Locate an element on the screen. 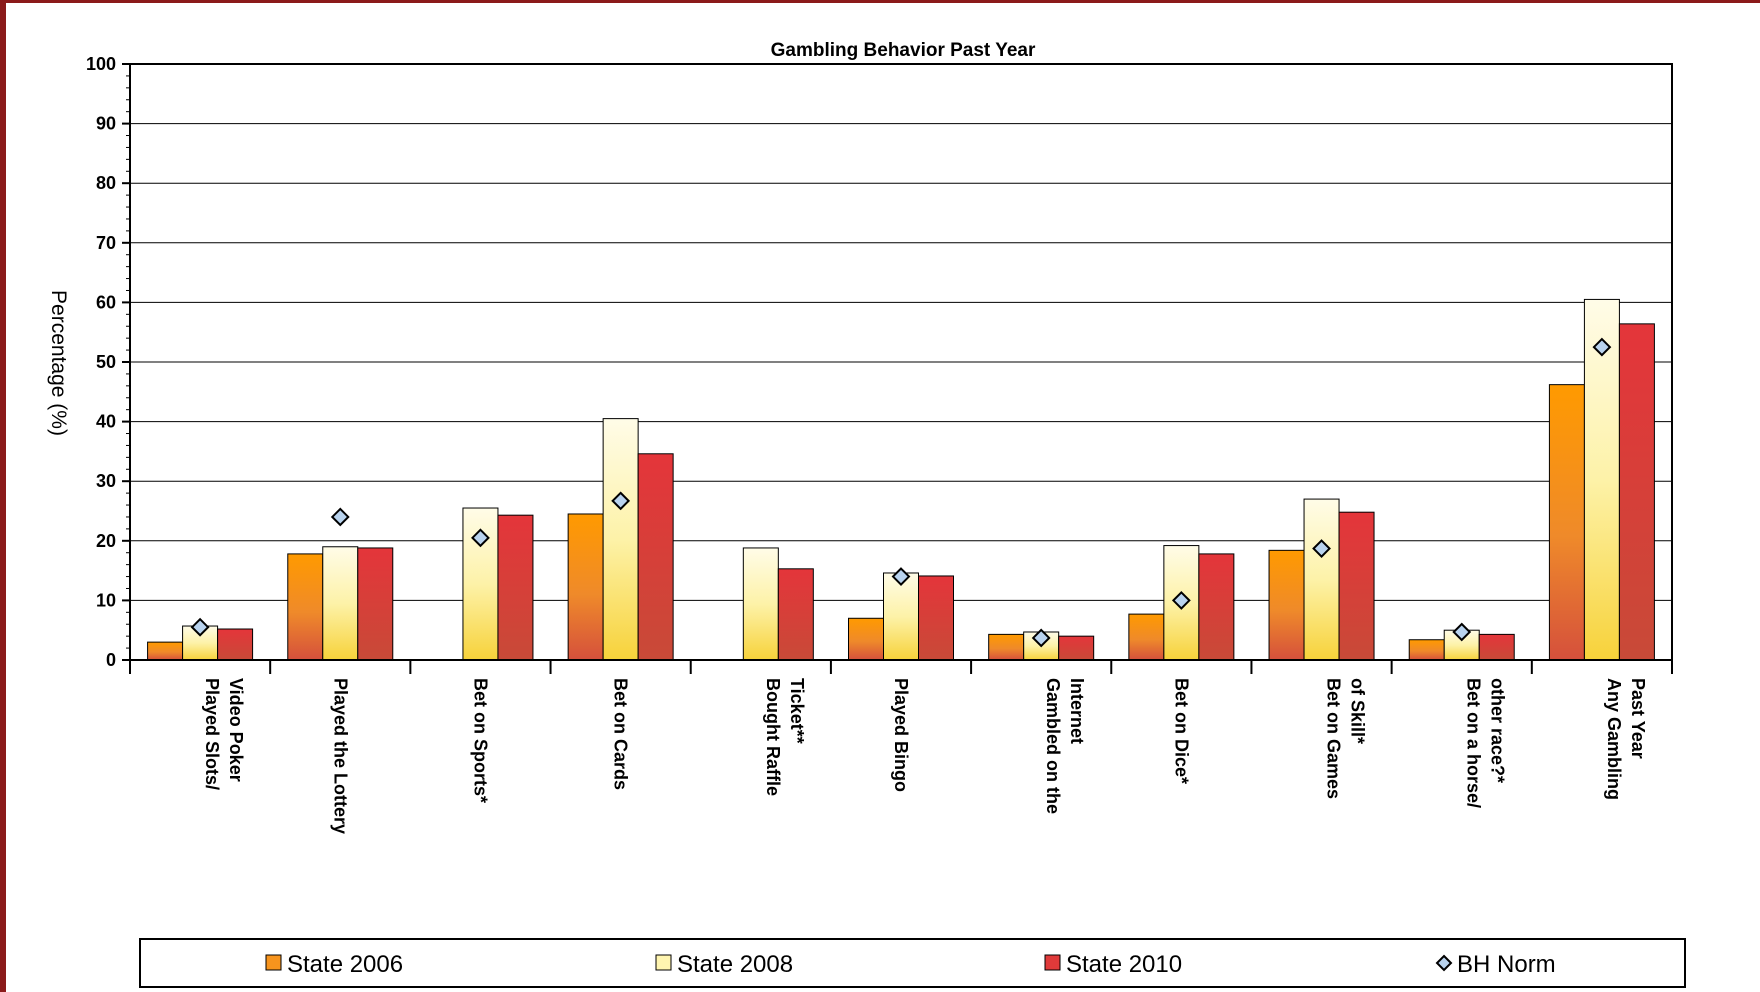 The width and height of the screenshot is (1760, 992). category-label: Bet on Games of Skill* is located at coordinates (1346, 738).